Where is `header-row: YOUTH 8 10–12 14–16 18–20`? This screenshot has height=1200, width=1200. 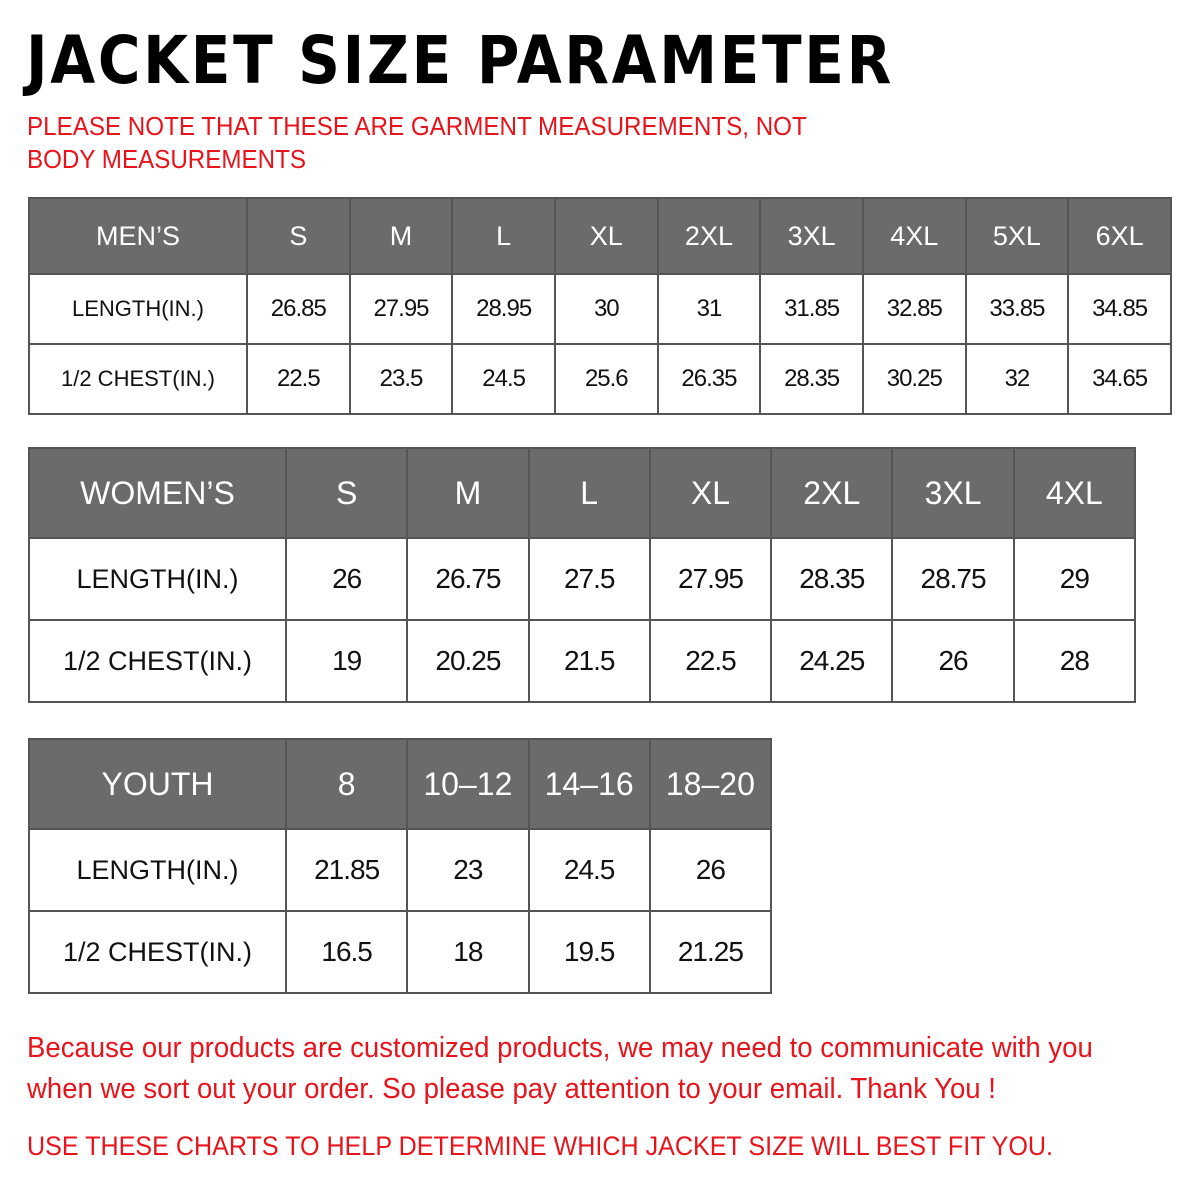
header-row: YOUTH 8 10–12 14–16 18–20 is located at coordinates (400, 784).